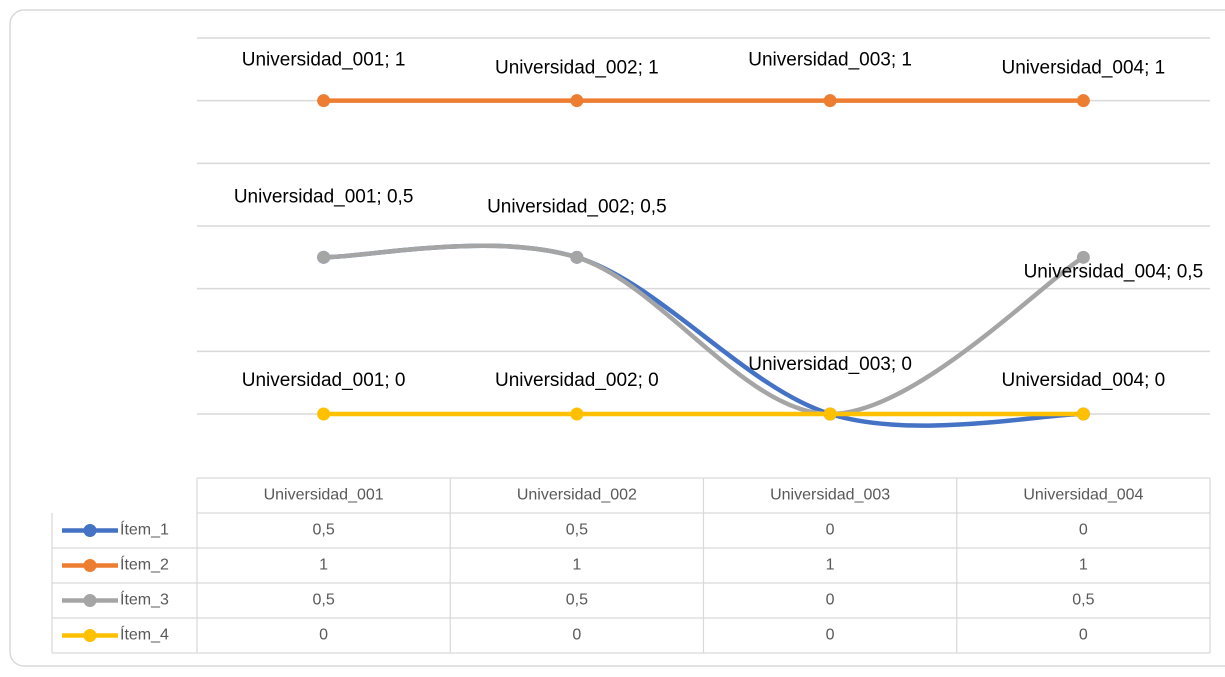  I want to click on data-label: Universidad_004; 0,5, so click(1114, 271).